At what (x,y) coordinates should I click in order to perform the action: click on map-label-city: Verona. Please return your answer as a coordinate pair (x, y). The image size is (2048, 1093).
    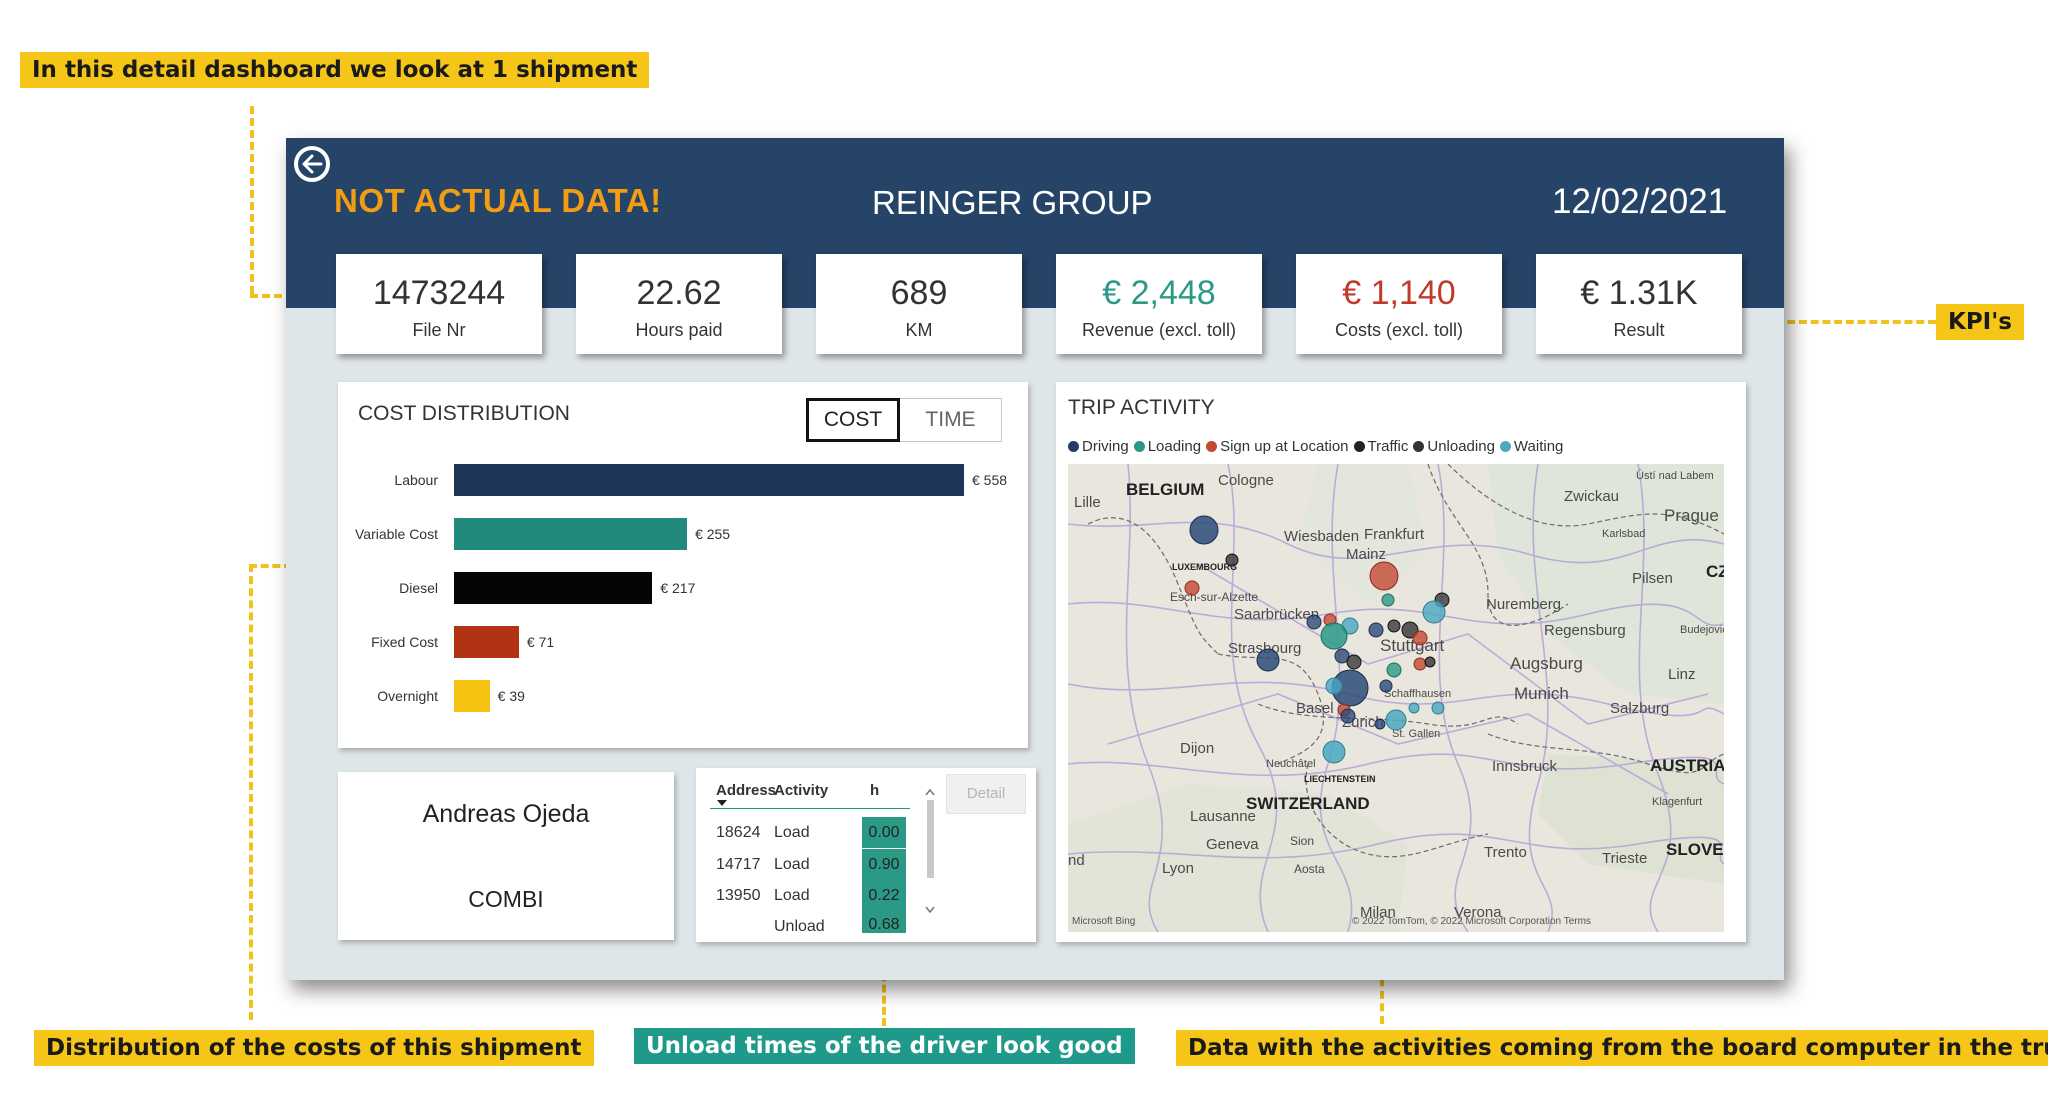
    Looking at the image, I should click on (1478, 912).